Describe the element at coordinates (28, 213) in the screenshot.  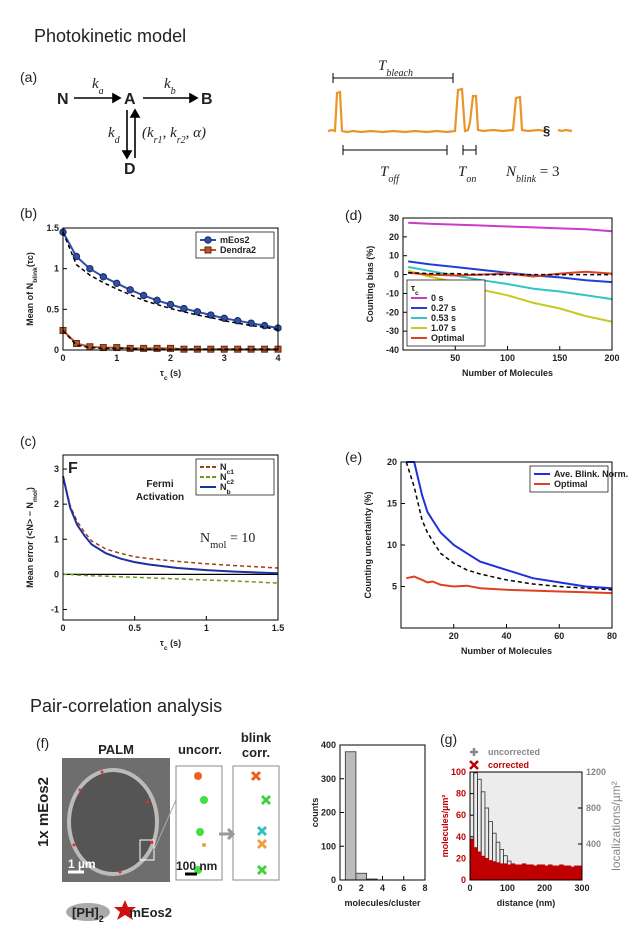
I see `panel-label: (b)` at that location.